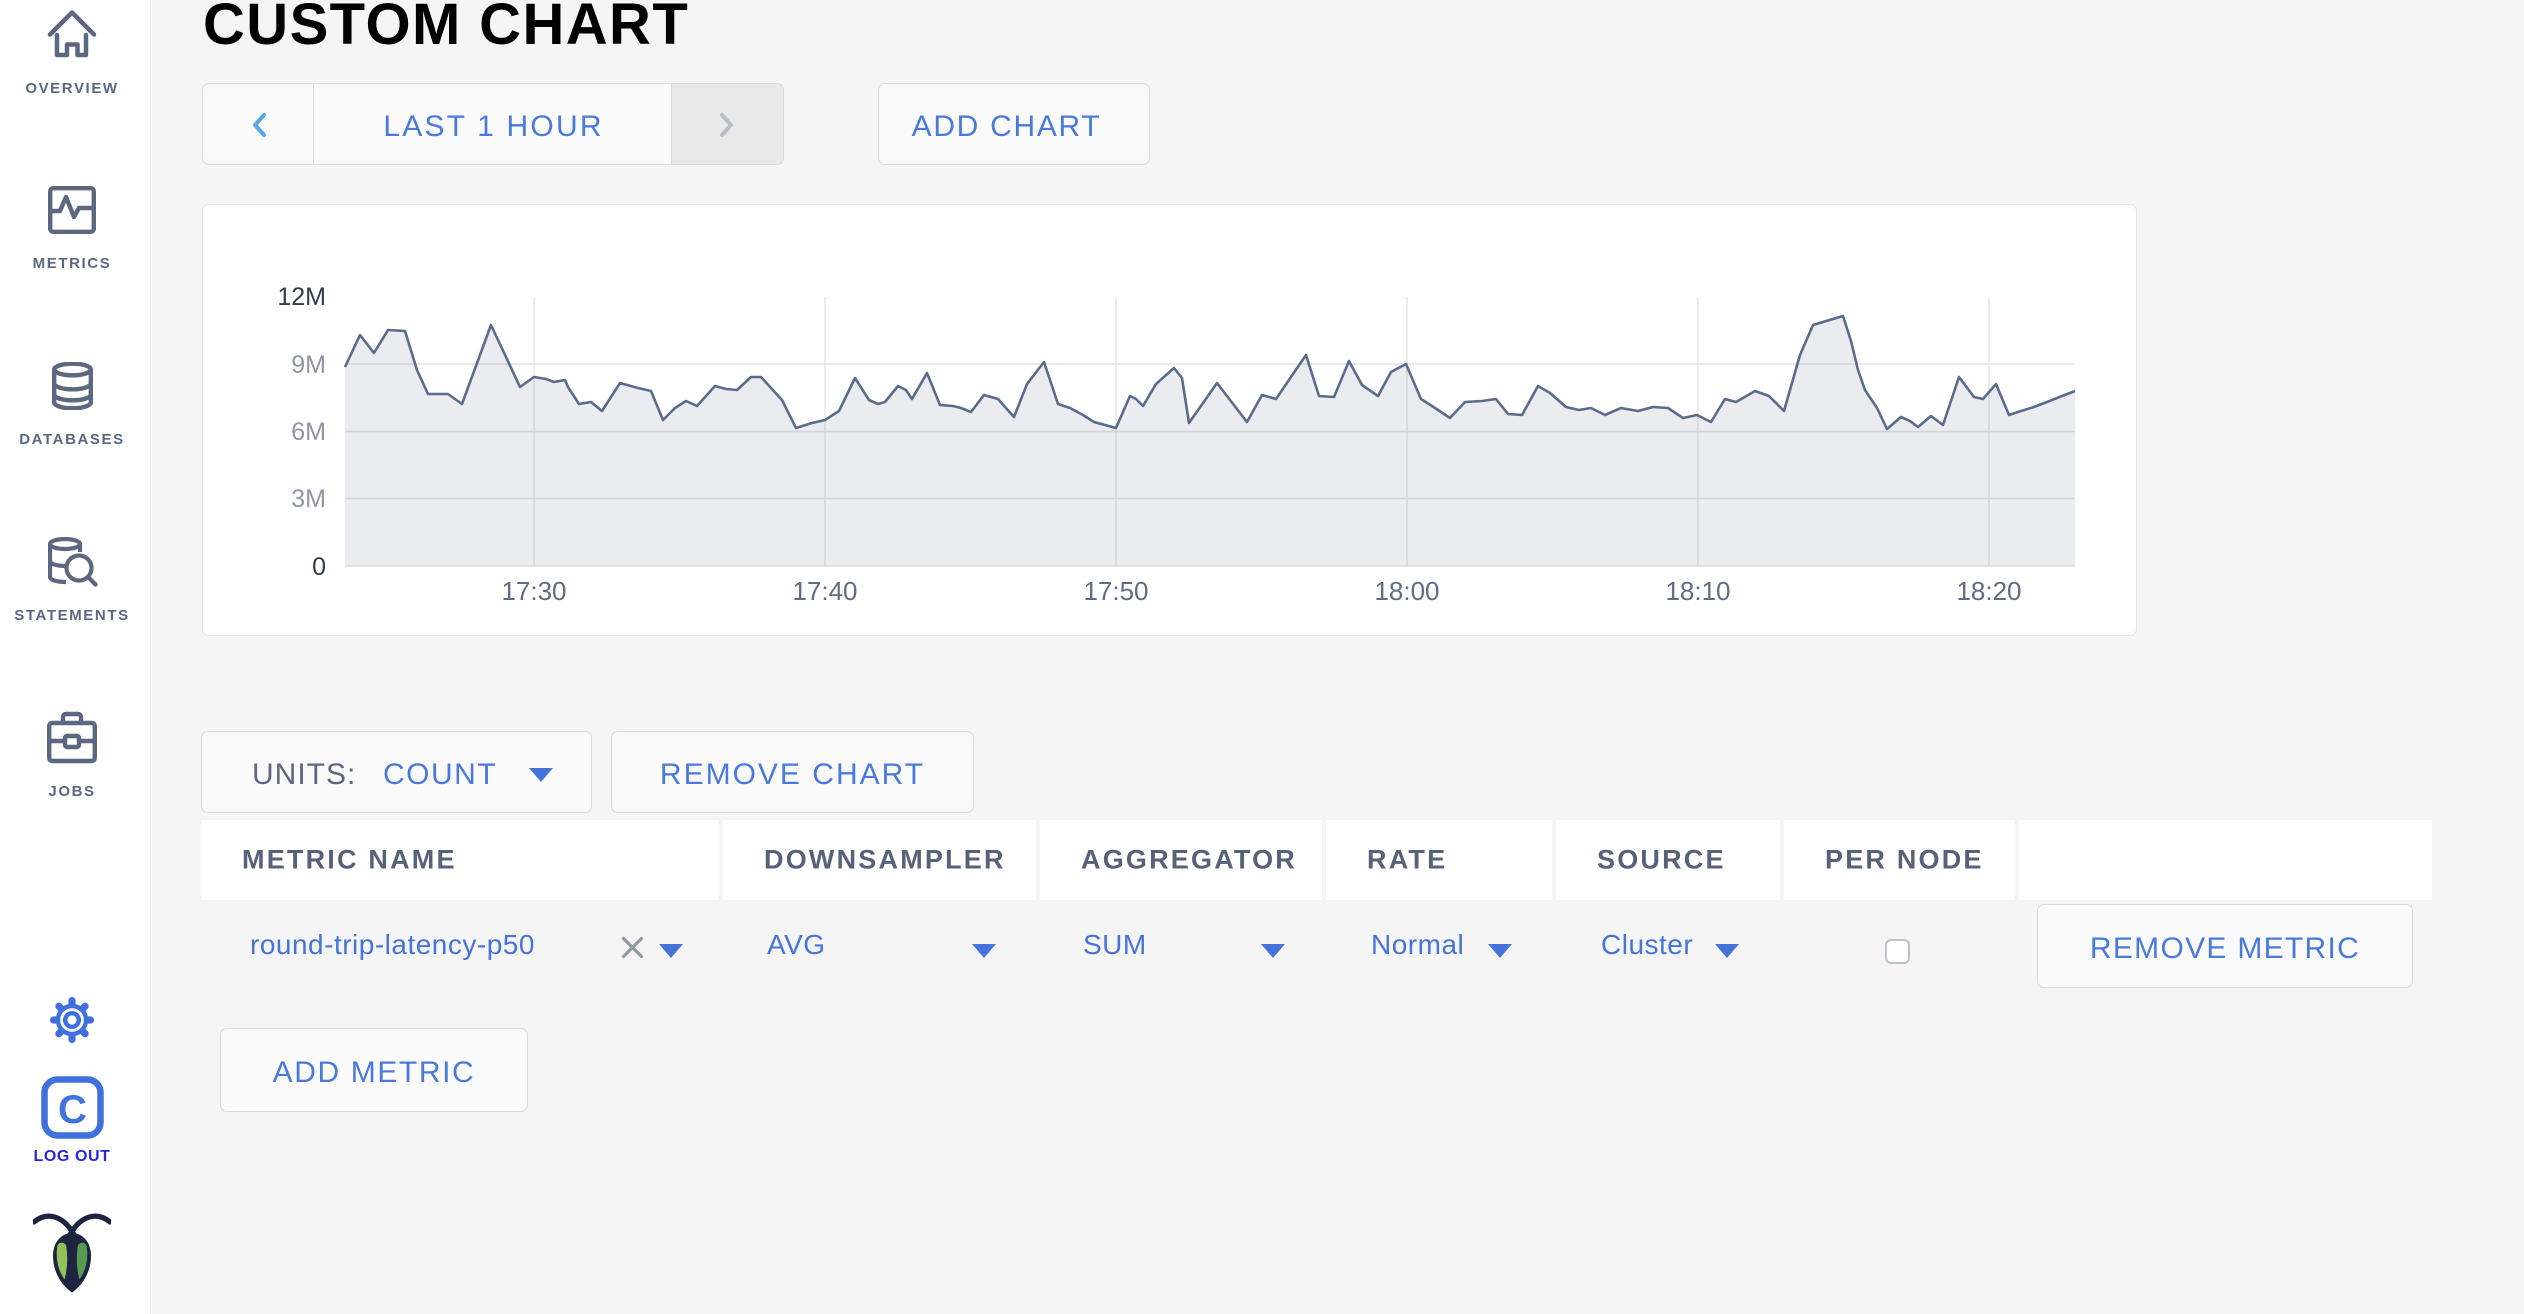 The image size is (2524, 1314). Describe the element at coordinates (72, 1110) in the screenshot. I see `svg-text: C` at that location.